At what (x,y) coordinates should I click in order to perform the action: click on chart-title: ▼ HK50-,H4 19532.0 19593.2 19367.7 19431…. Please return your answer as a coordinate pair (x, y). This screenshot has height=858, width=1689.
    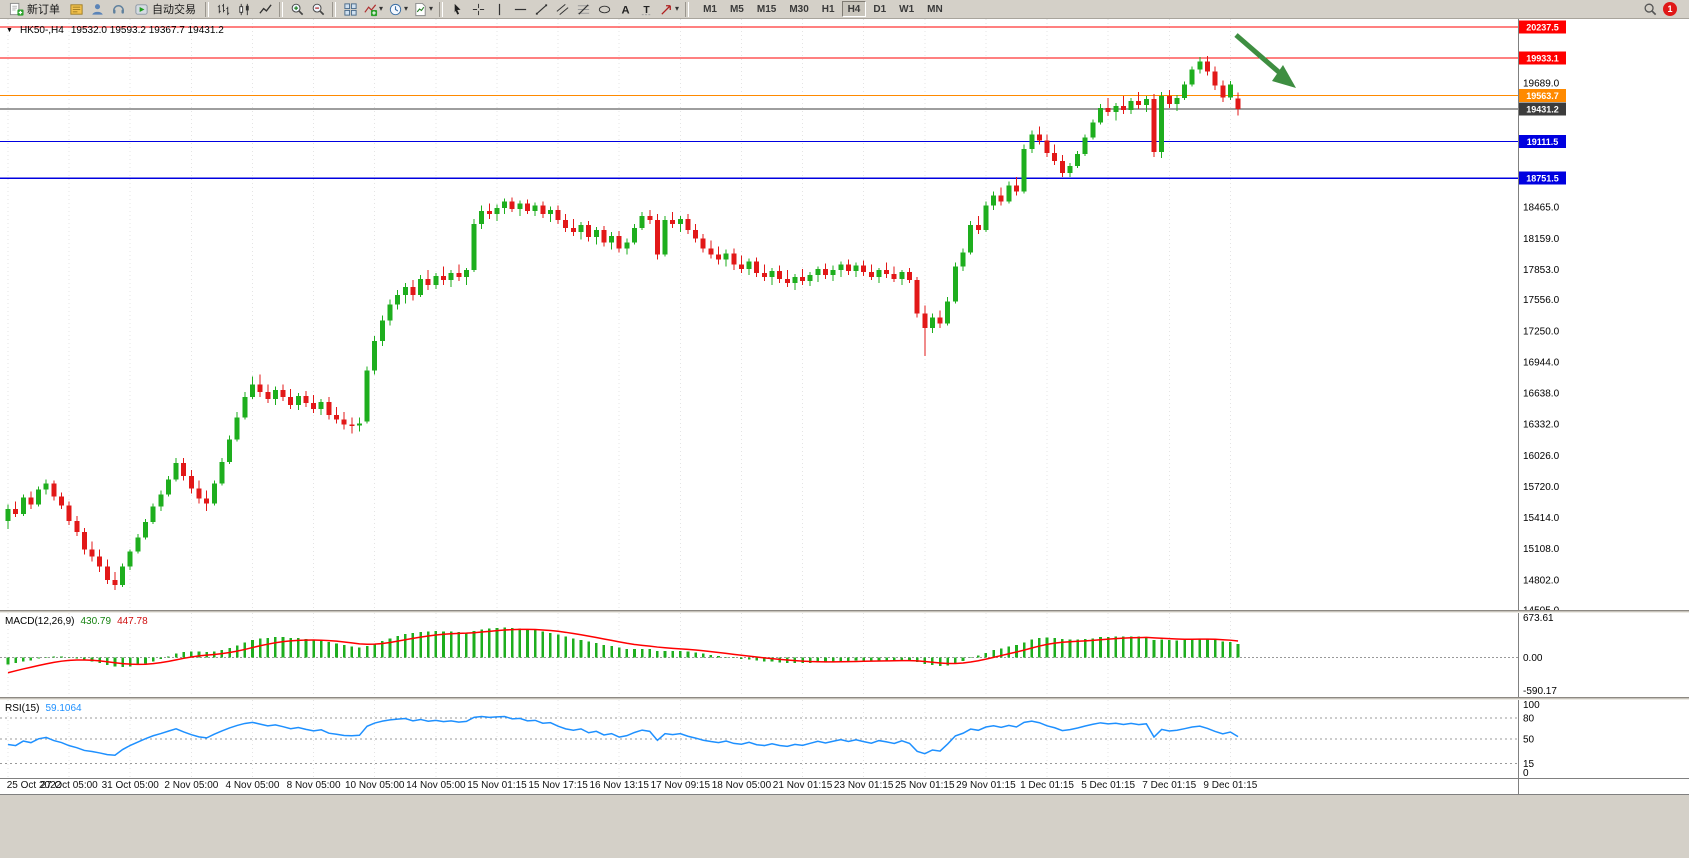
    Looking at the image, I should click on (115, 30).